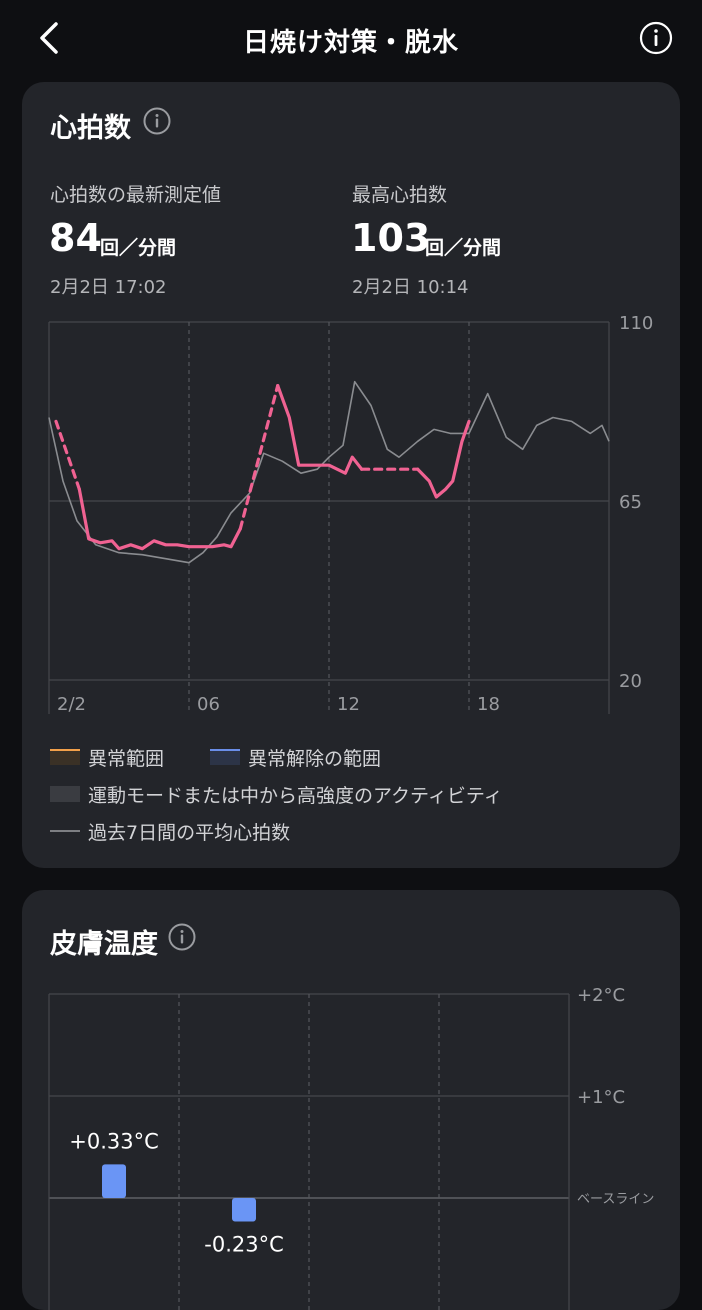 The height and width of the screenshot is (1310, 702). I want to click on latest-hr-unit: 回／分間, so click(138, 248).